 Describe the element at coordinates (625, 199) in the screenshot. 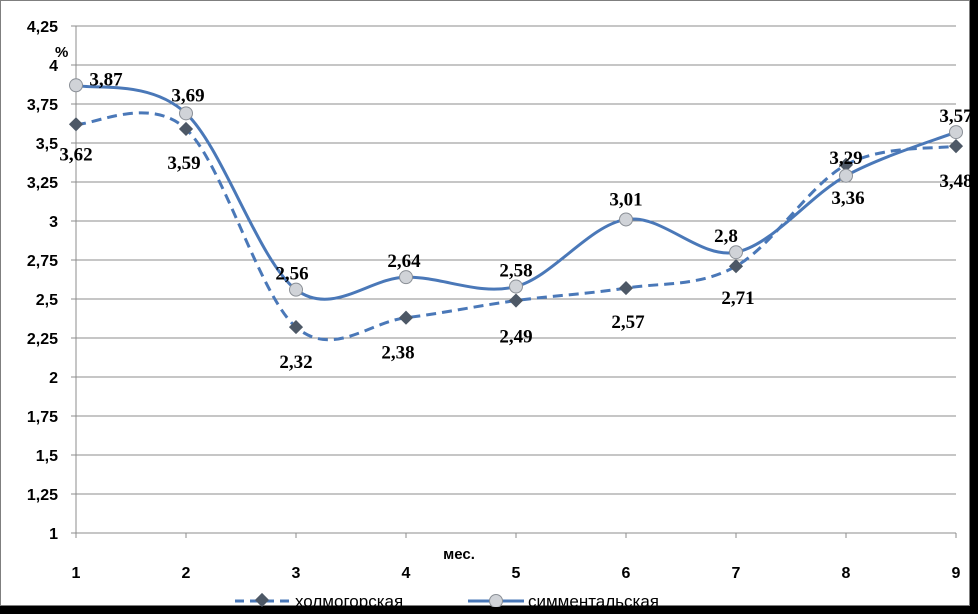

I see `data-label: 3,01` at that location.